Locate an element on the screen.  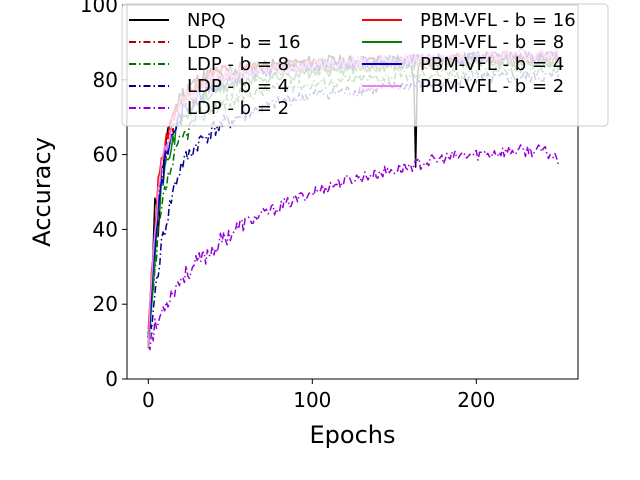
legend-item: PBM-VFL - b = 2 is located at coordinates (463, 86).